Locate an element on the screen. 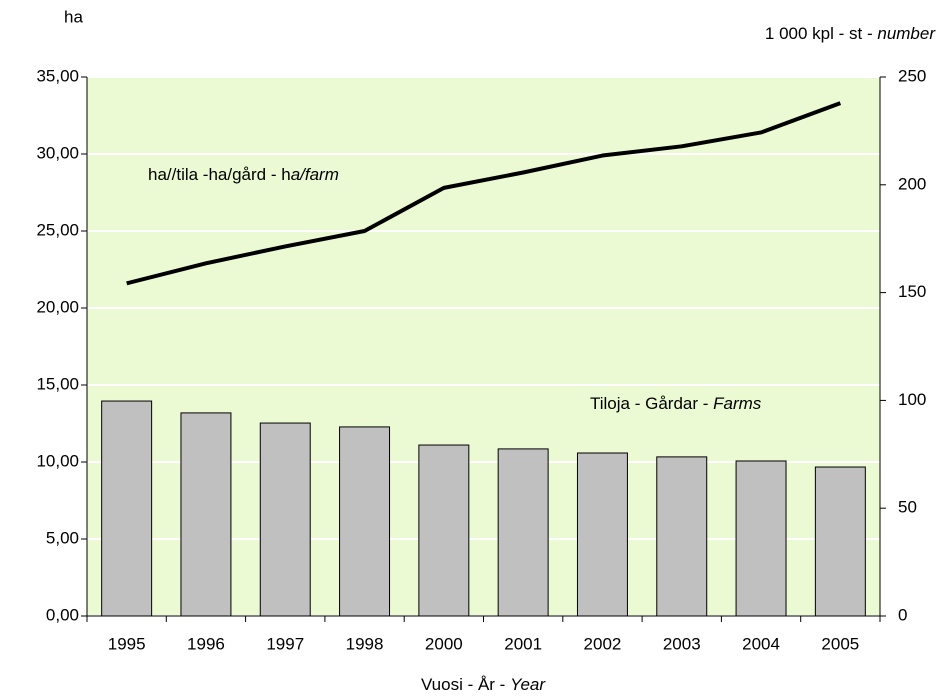 Image resolution: width=942 pixels, height=697 pixels. y2-tick-label: 0 is located at coordinates (902, 614).